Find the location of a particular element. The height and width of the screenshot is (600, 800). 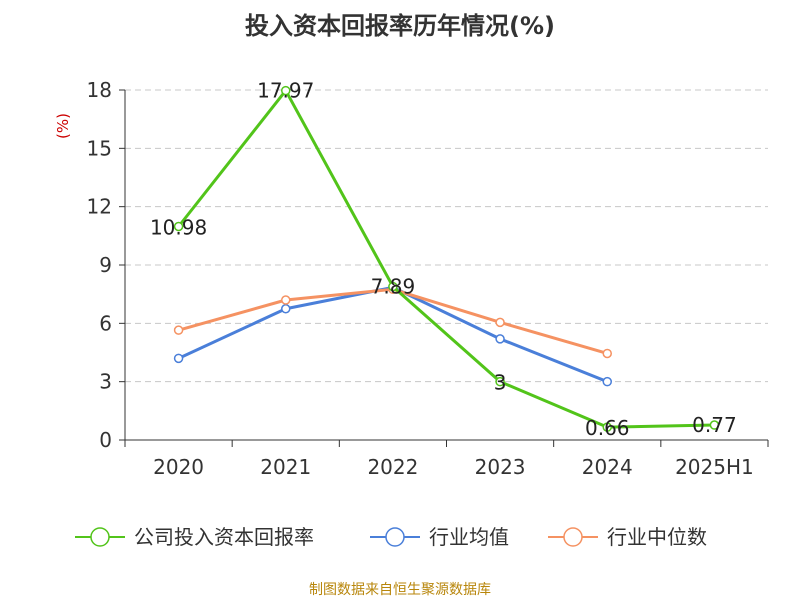

y-tick-label: 15 is located at coordinates (99, 148).